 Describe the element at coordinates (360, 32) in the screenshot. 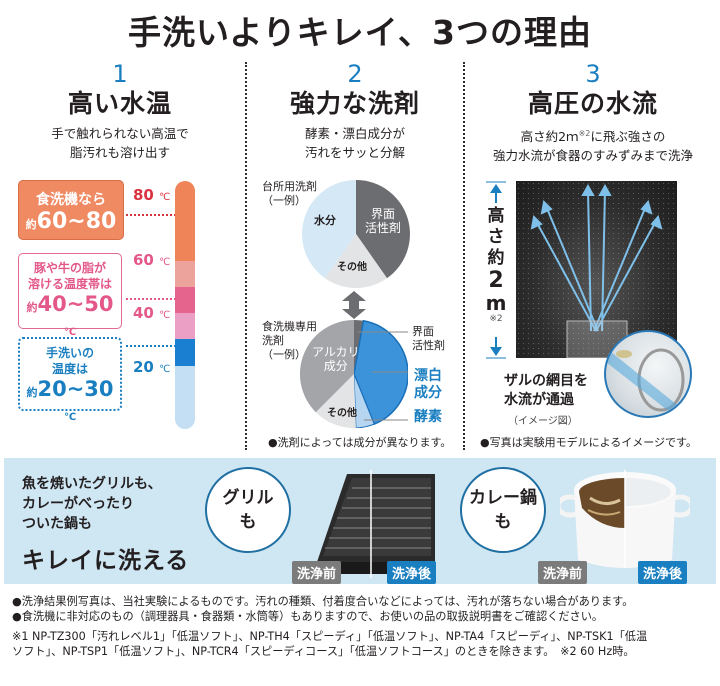

I see `page-title: 手洗いよりキレイ、3つの理由` at that location.